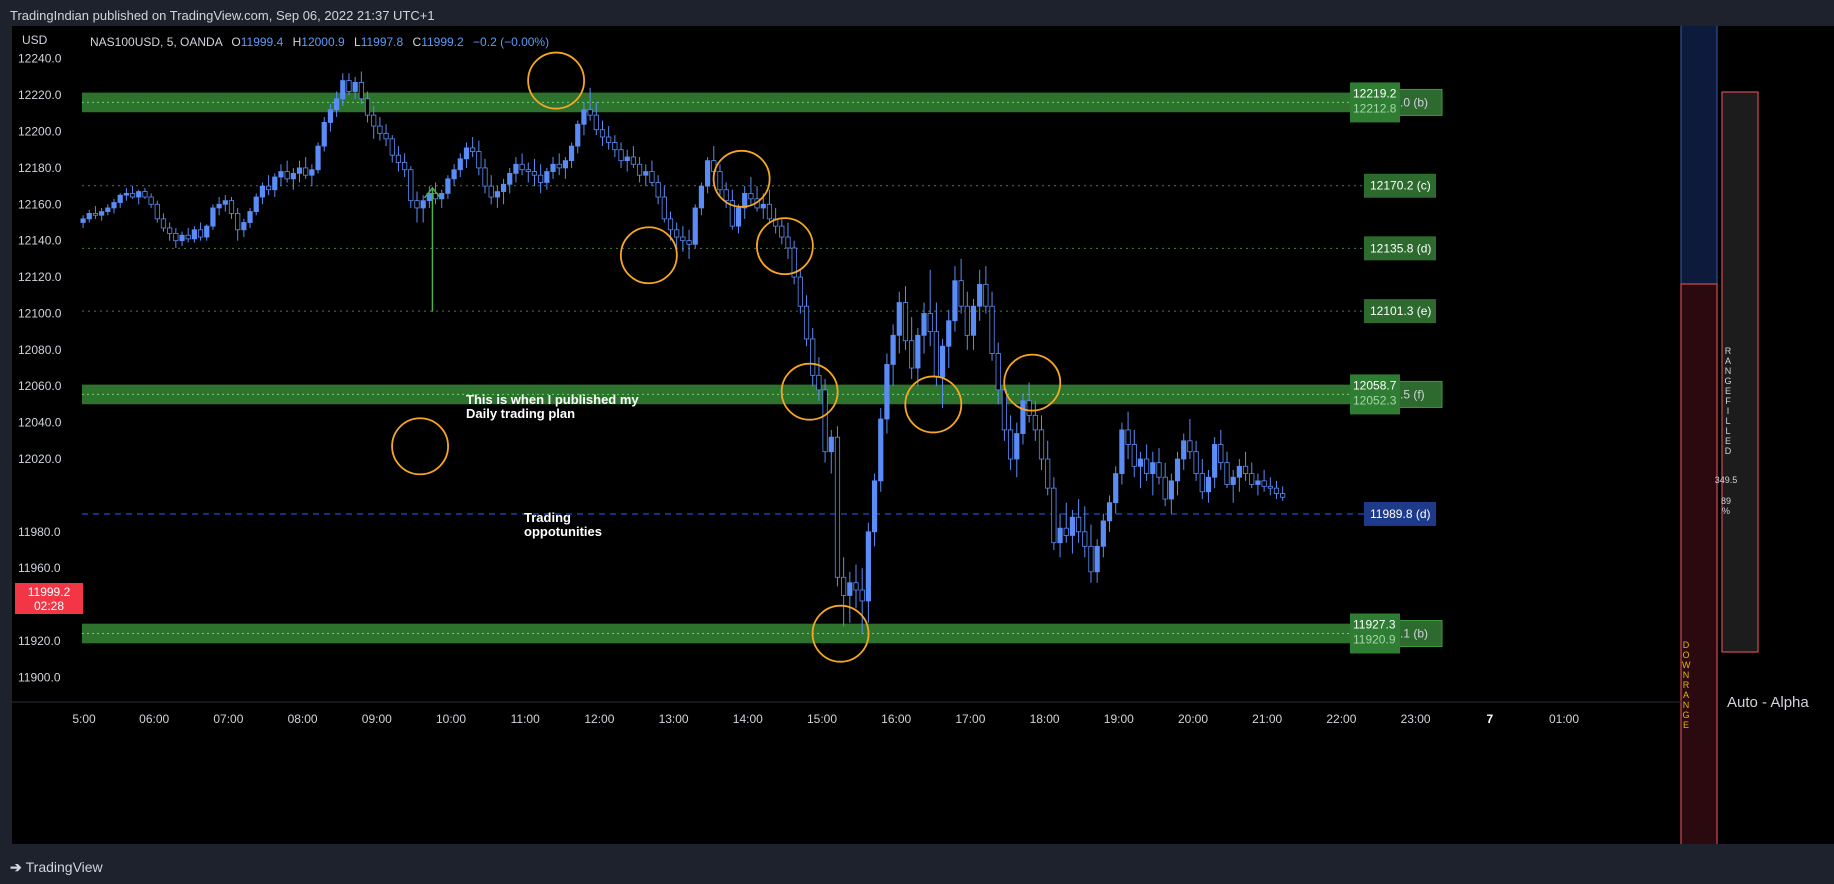  What do you see at coordinates (970, 719) in the screenshot?
I see `x-tick-label: 17:00` at bounding box center [970, 719].